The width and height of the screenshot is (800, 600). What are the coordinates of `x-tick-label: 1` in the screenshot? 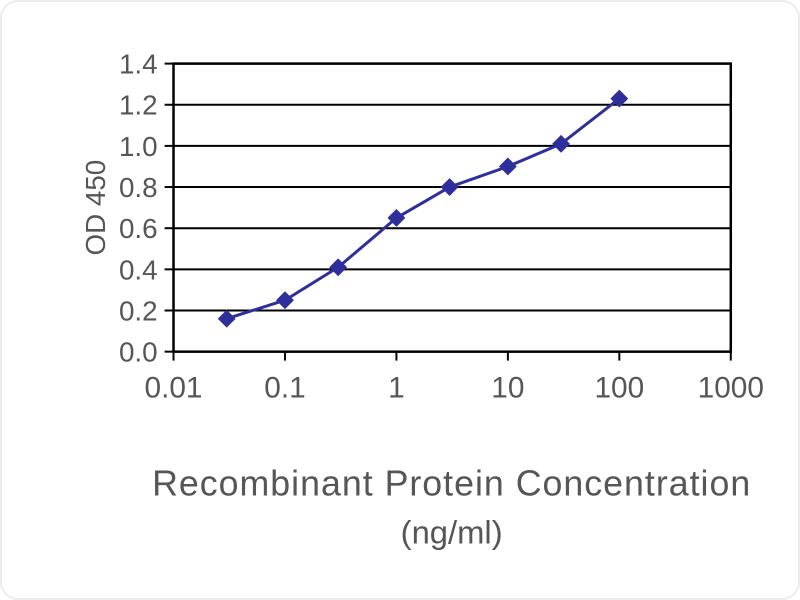 It's located at (396, 387).